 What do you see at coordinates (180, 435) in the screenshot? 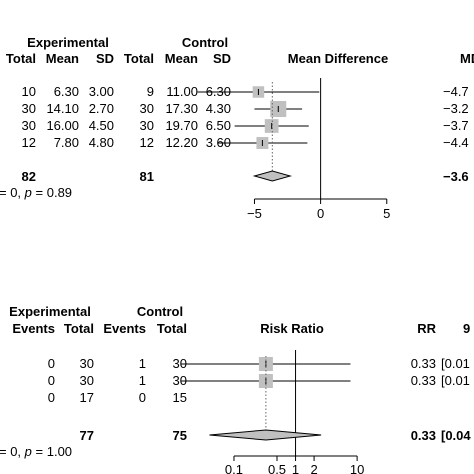
I see `bottom-total-ctl: 75` at bounding box center [180, 435].